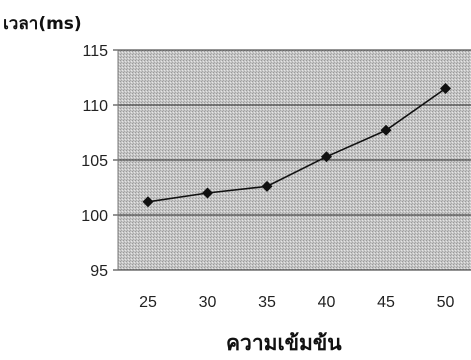  Describe the element at coordinates (42, 24) in the screenshot. I see `y-axis-title: เวลา(ms)` at that location.